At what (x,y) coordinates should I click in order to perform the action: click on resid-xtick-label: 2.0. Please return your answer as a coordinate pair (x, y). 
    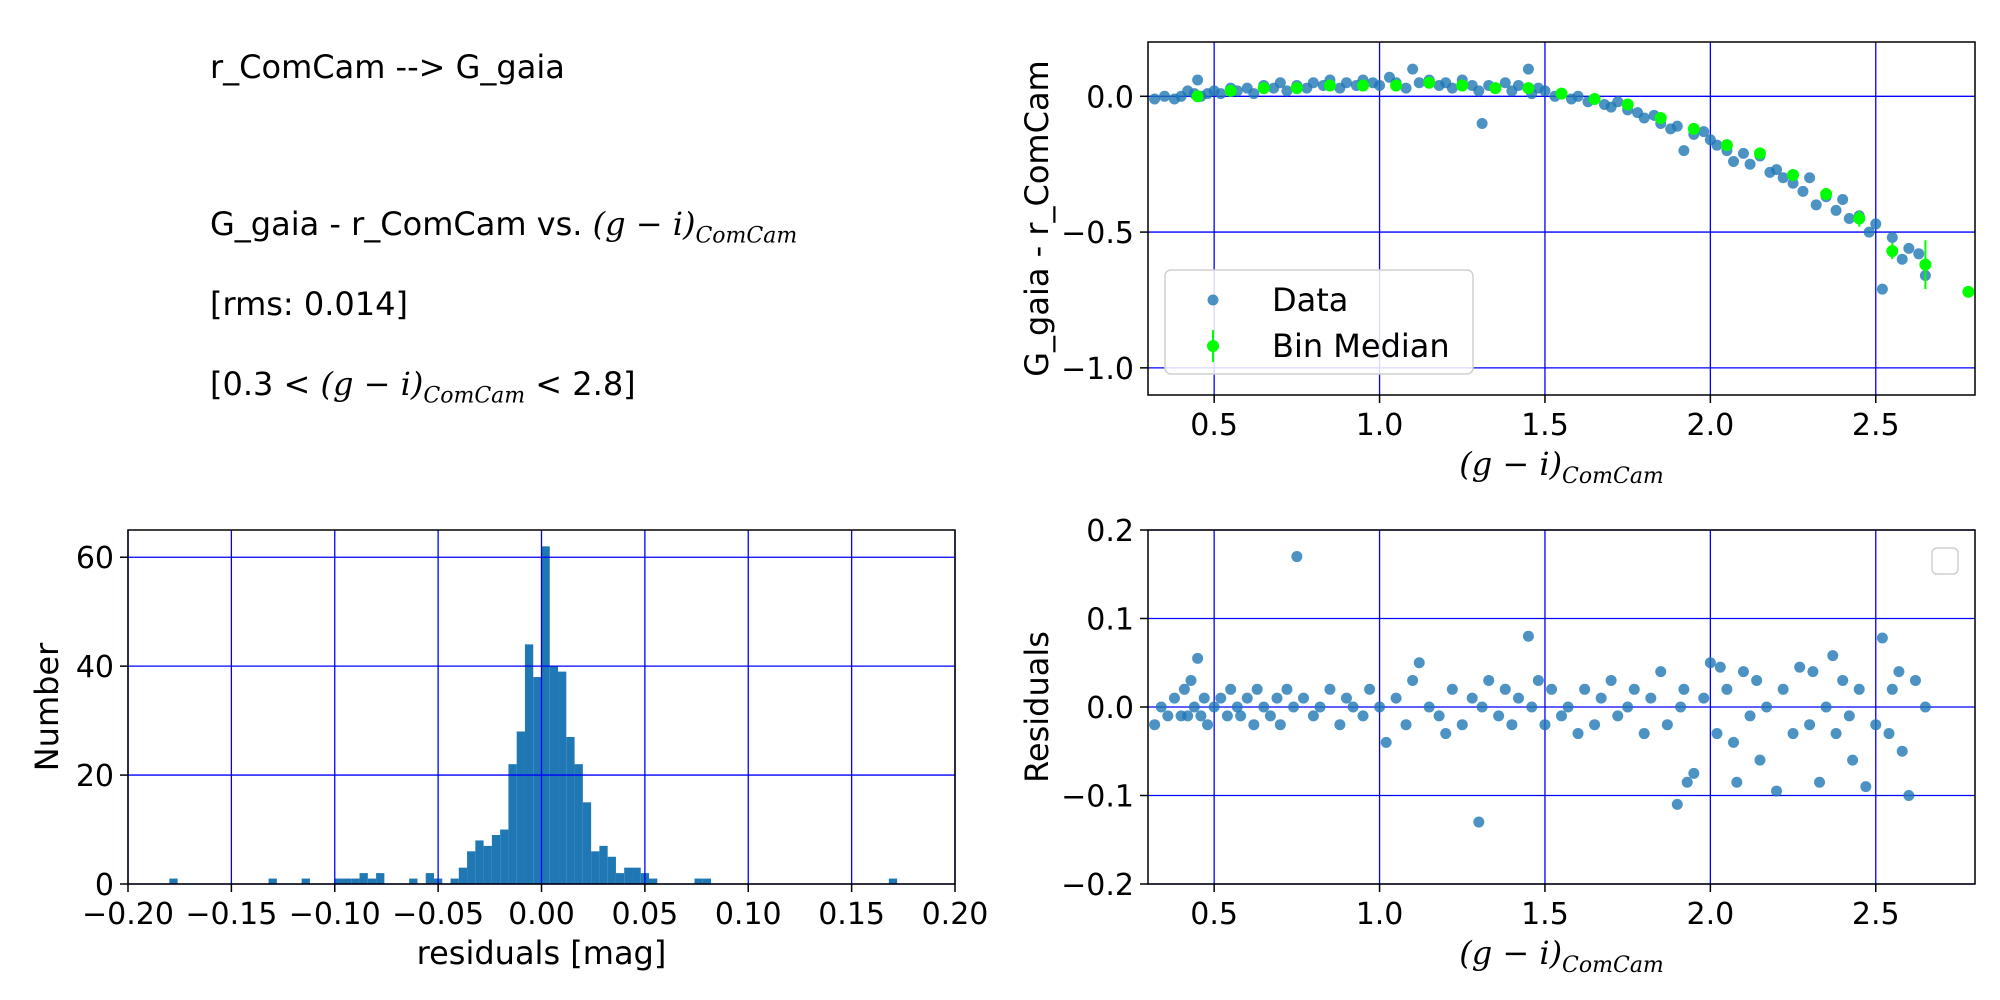
    Looking at the image, I should click on (1711, 914).